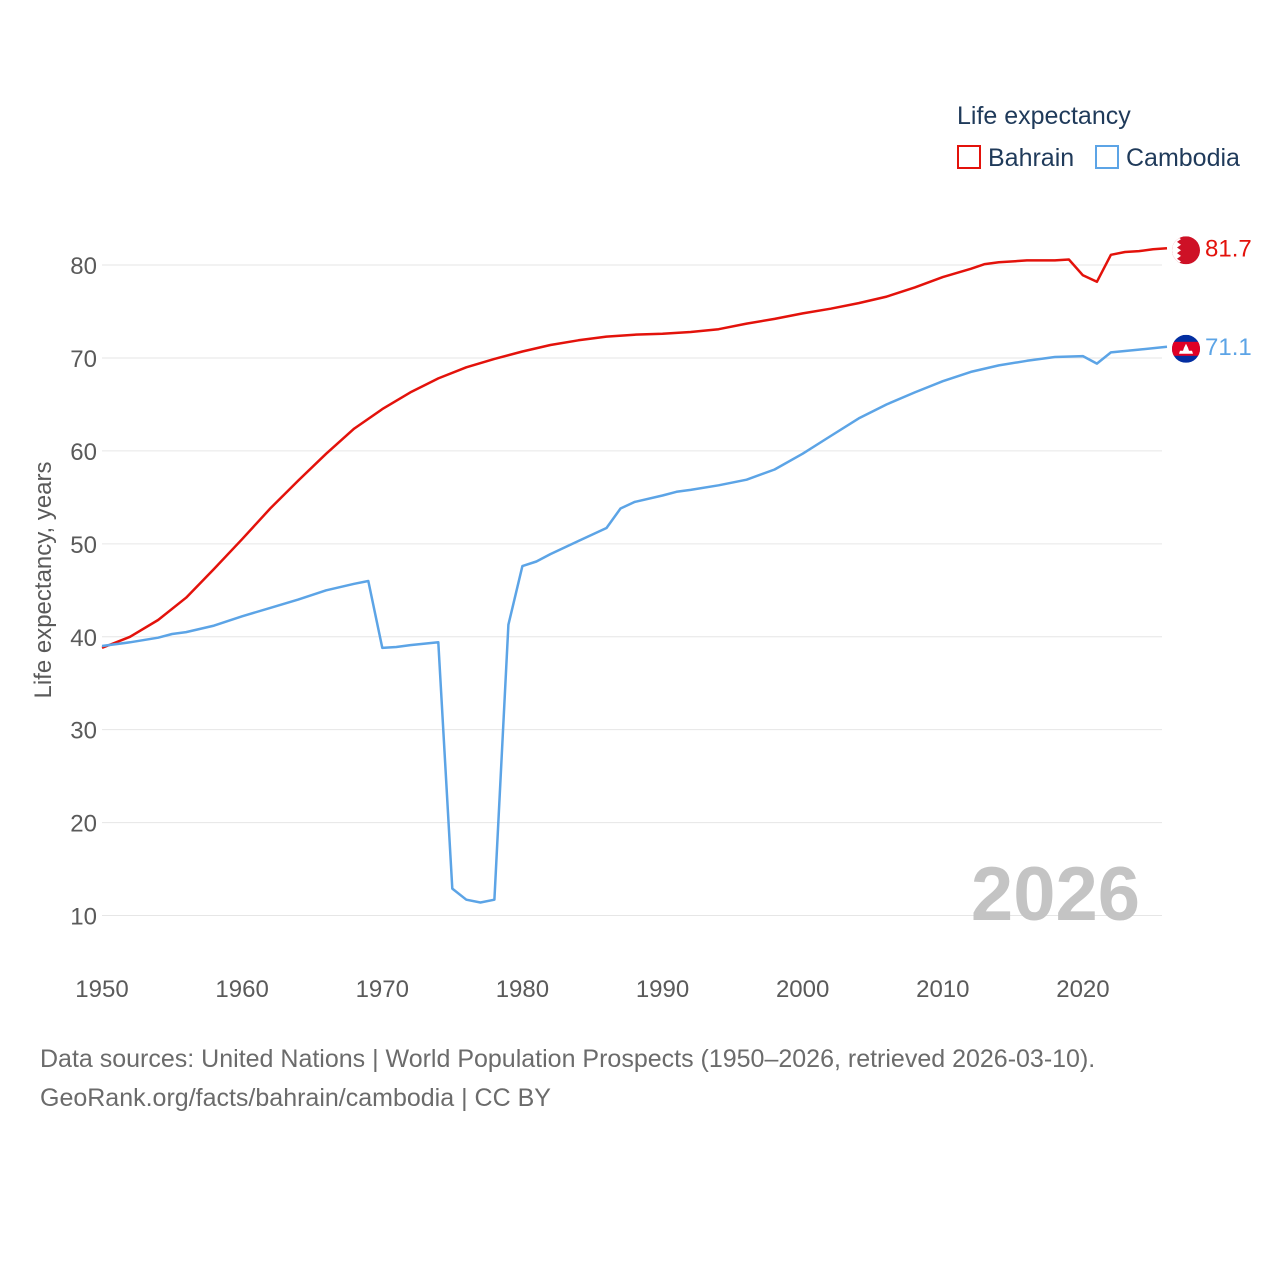 The width and height of the screenshot is (1280, 1280). Describe the element at coordinates (1228, 347) in the screenshot. I see `end-value-label-cambodia: 71.1` at that location.